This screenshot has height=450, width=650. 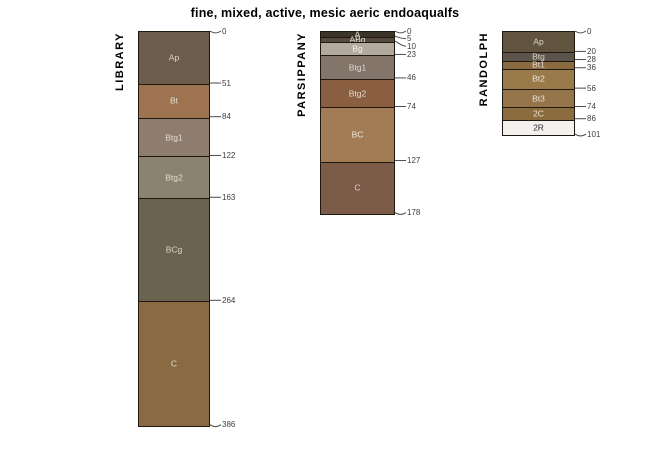 I want to click on horizon-library-bt: Bt, so click(x=174, y=101).